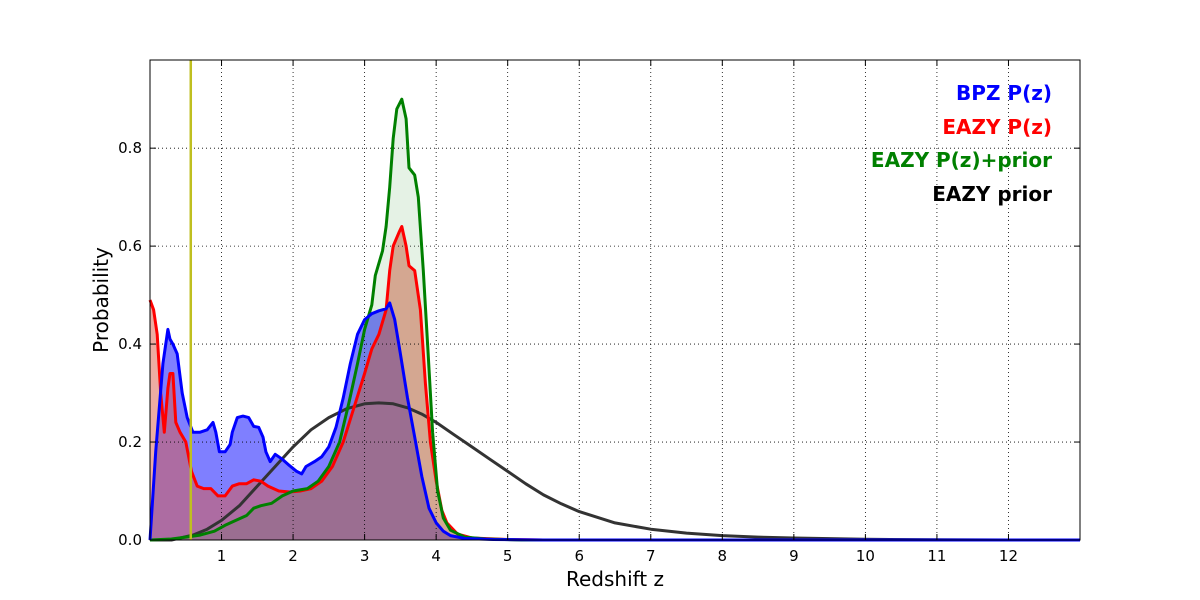 The height and width of the screenshot is (600, 1200). I want to click on x-tick-label-1: 2, so click(293, 556).